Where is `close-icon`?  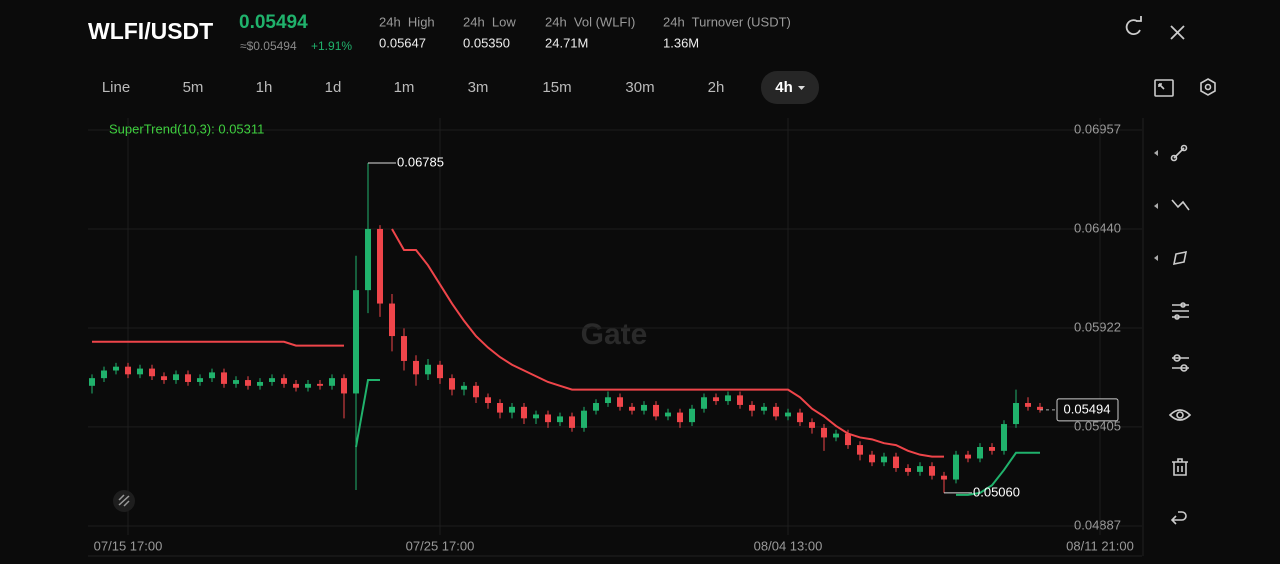
close-icon is located at coordinates (1177, 32).